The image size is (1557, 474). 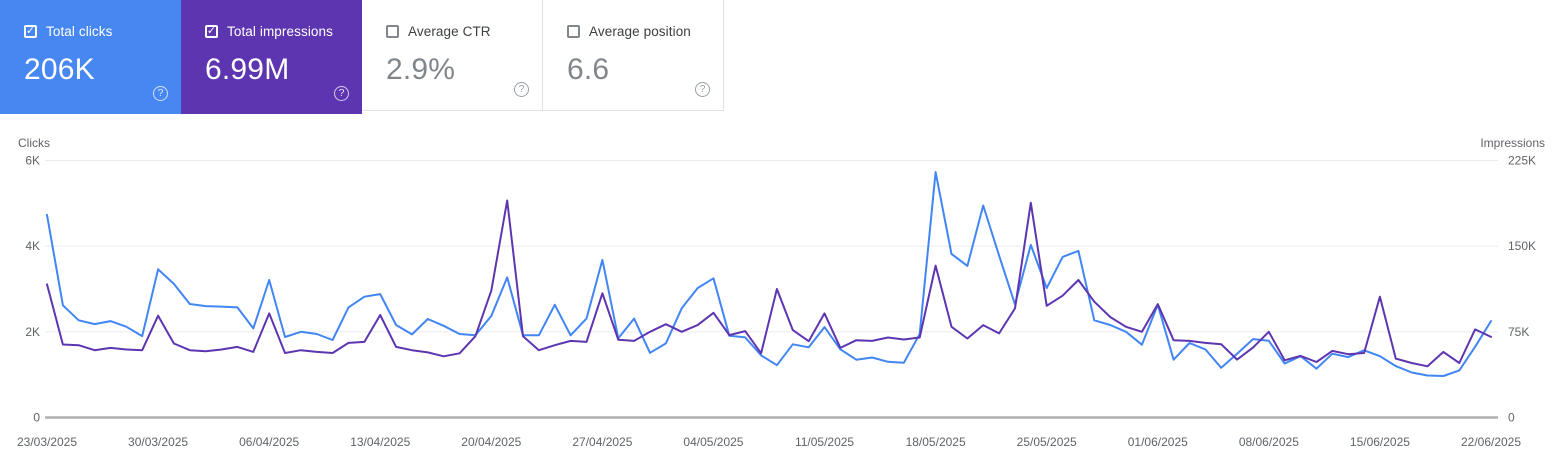 What do you see at coordinates (824, 442) in the screenshot?
I see `svg-text: 11/05/2025` at bounding box center [824, 442].